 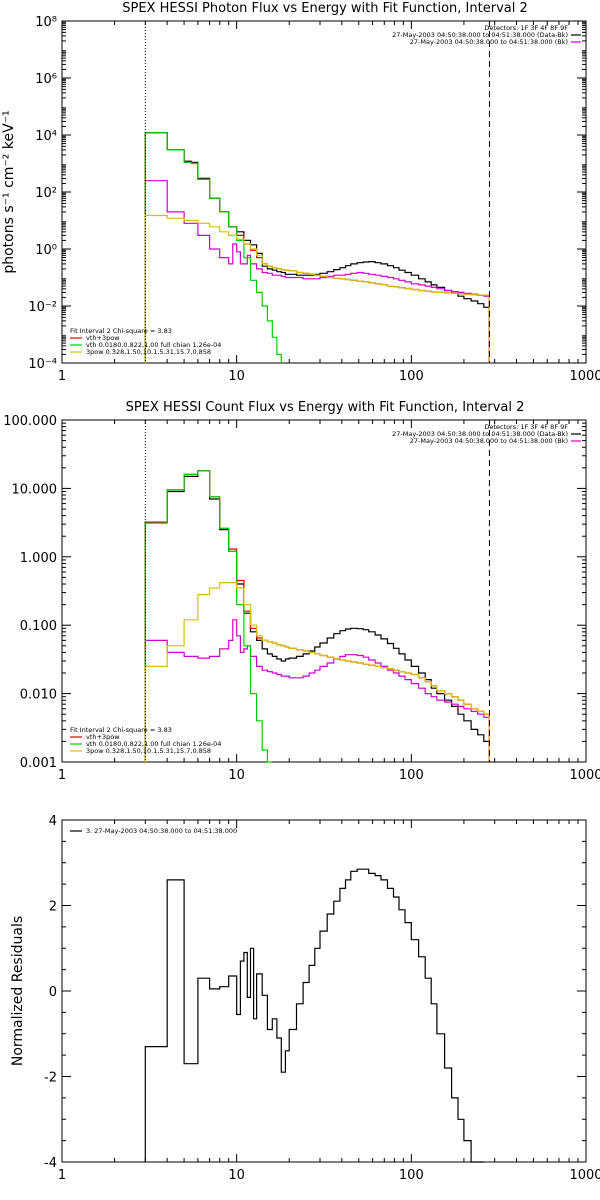 I want to click on y-tick-label: 10⁶, so click(x=46, y=79).